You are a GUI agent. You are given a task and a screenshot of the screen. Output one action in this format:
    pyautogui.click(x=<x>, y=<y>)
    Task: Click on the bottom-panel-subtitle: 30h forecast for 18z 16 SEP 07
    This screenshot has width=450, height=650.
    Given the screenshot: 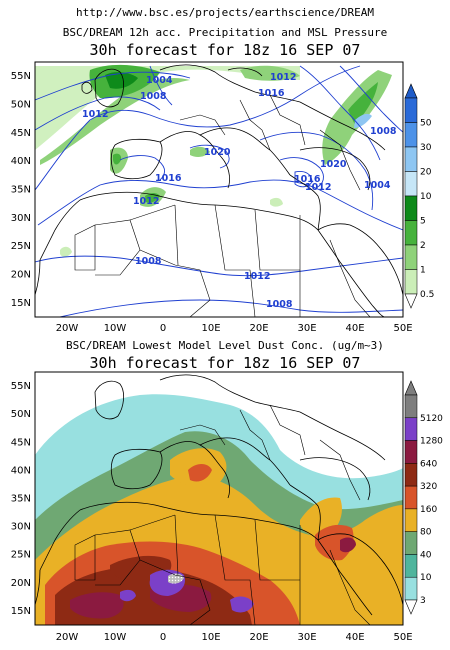 What is the action you would take?
    pyautogui.click(x=225, y=363)
    